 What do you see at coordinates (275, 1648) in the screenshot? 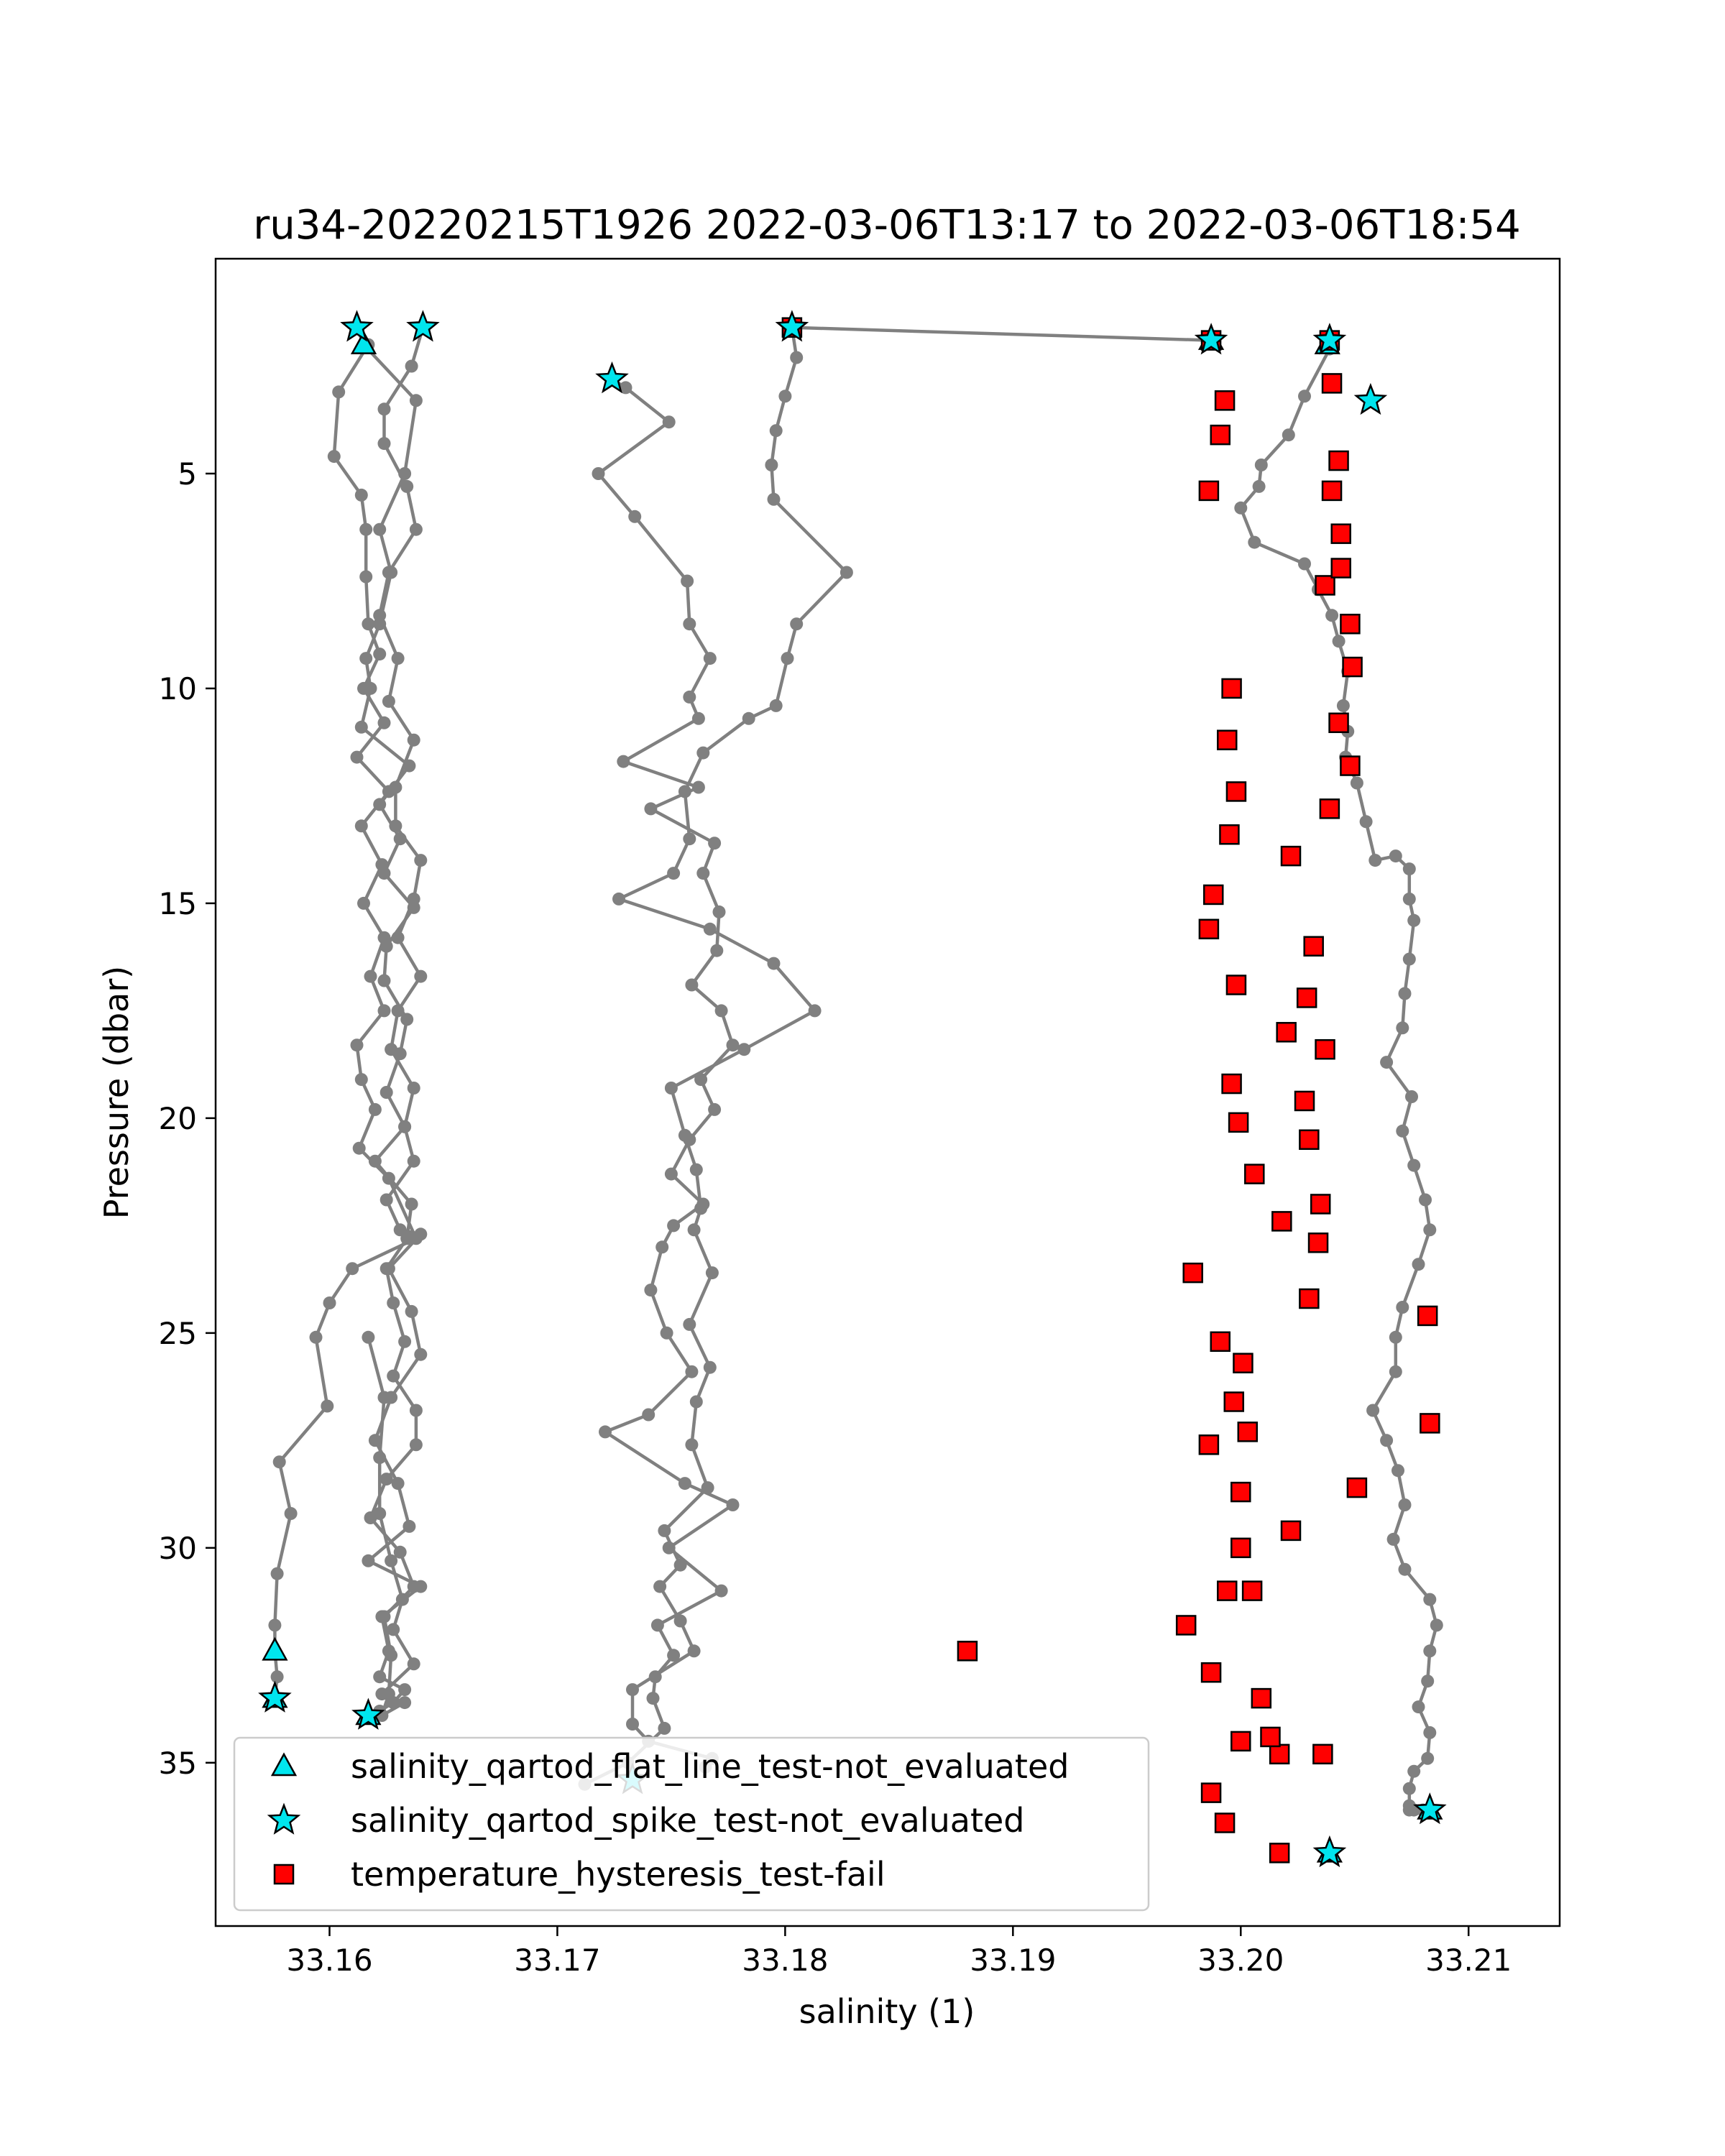
I see `triangle-marker` at bounding box center [275, 1648].